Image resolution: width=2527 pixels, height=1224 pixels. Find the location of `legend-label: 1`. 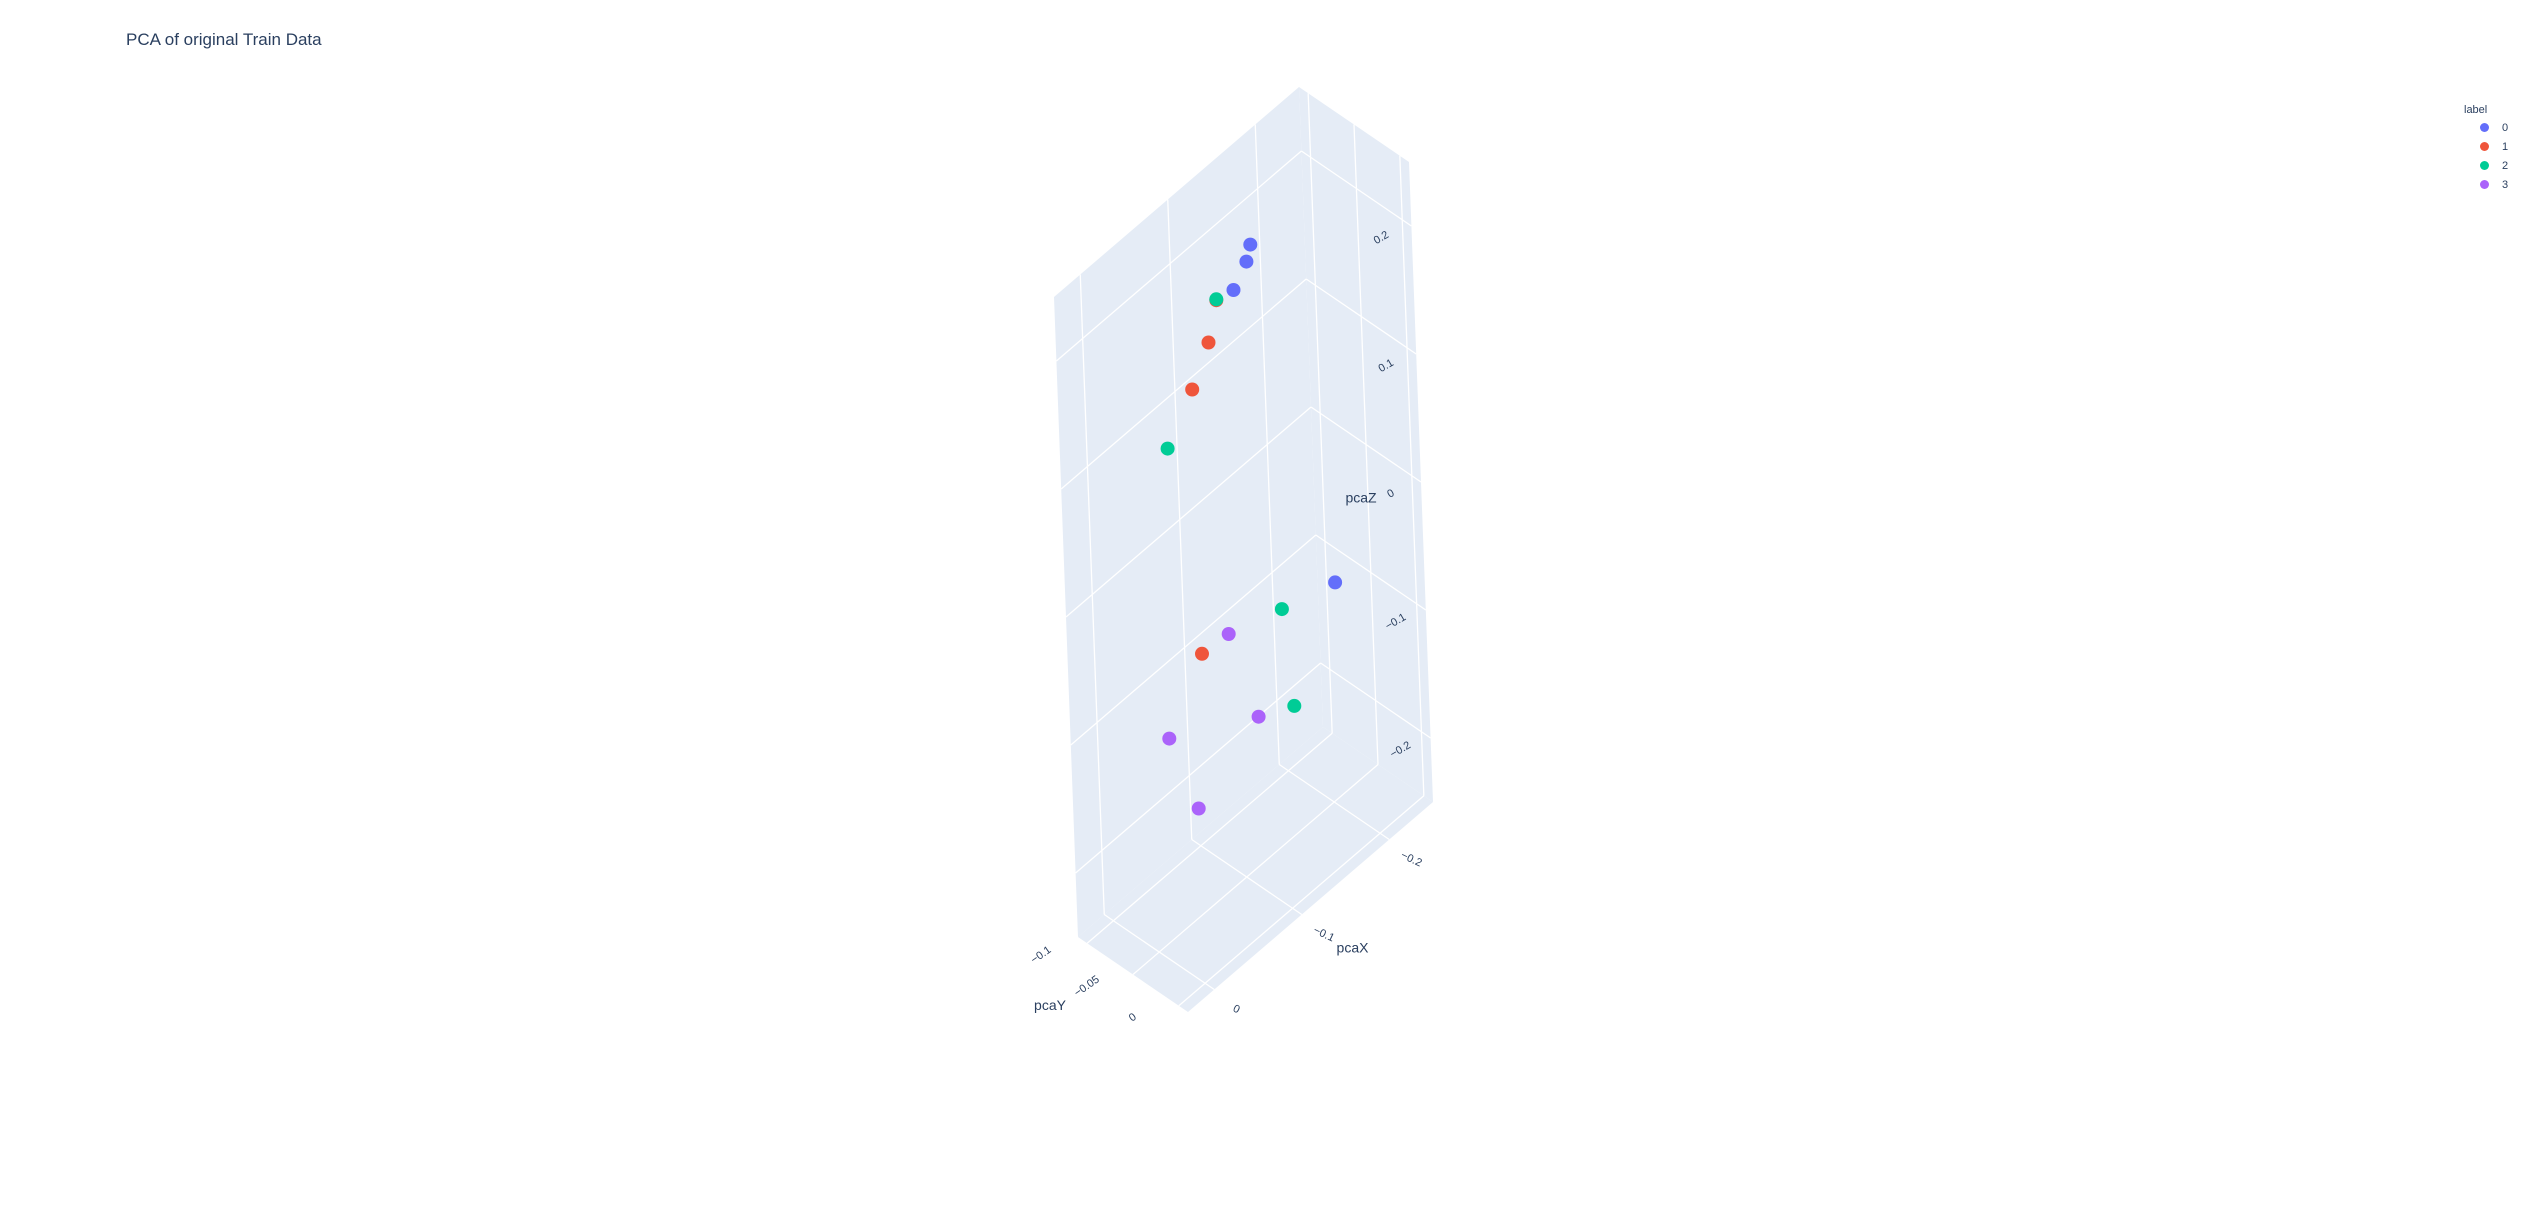

legend-label: 1 is located at coordinates (2505, 146).